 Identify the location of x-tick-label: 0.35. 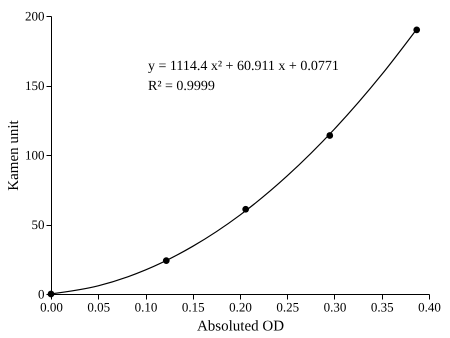
(382, 307).